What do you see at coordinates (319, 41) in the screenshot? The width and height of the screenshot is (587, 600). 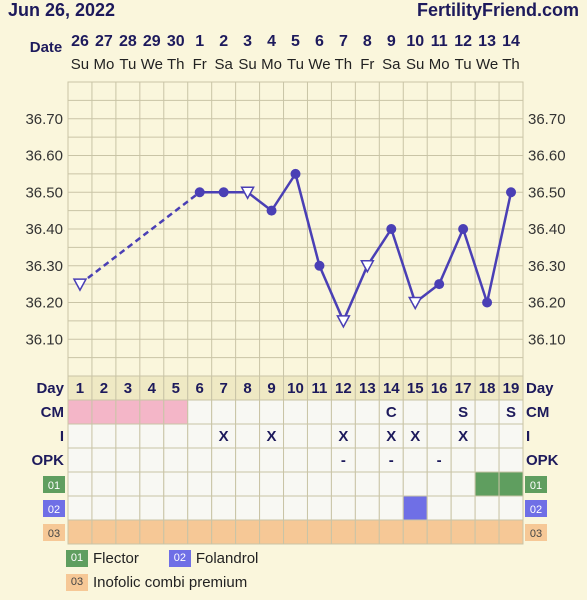 I see `date-label: 6` at bounding box center [319, 41].